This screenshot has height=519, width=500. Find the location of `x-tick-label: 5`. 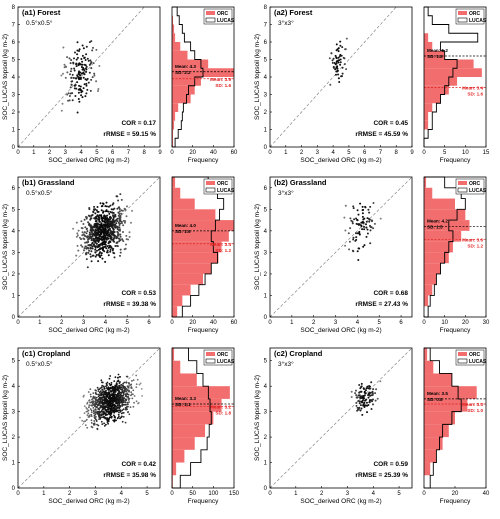

x-tick-label: 5 is located at coordinates (380, 323).